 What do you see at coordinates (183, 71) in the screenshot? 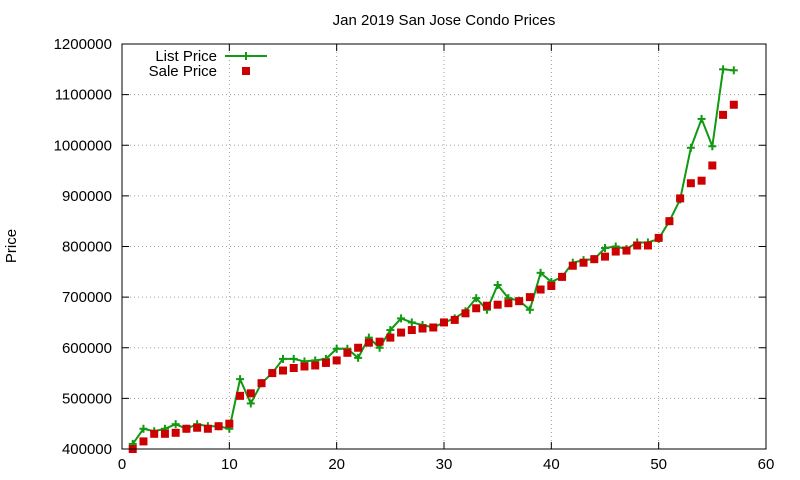
I see `legend-label-sale-price: Sale Price` at bounding box center [183, 71].